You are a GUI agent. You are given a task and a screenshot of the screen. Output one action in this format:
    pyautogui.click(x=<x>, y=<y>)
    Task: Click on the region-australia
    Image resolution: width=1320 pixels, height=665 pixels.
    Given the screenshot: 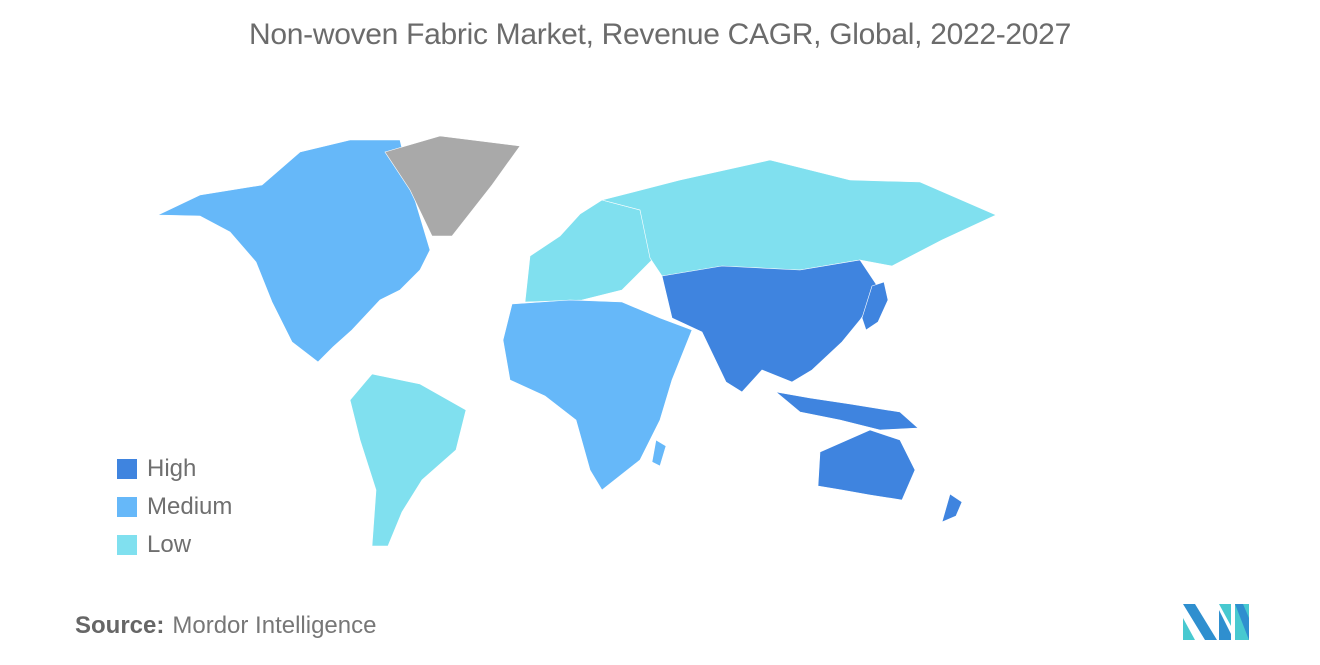 What is the action you would take?
    pyautogui.click(x=866, y=465)
    